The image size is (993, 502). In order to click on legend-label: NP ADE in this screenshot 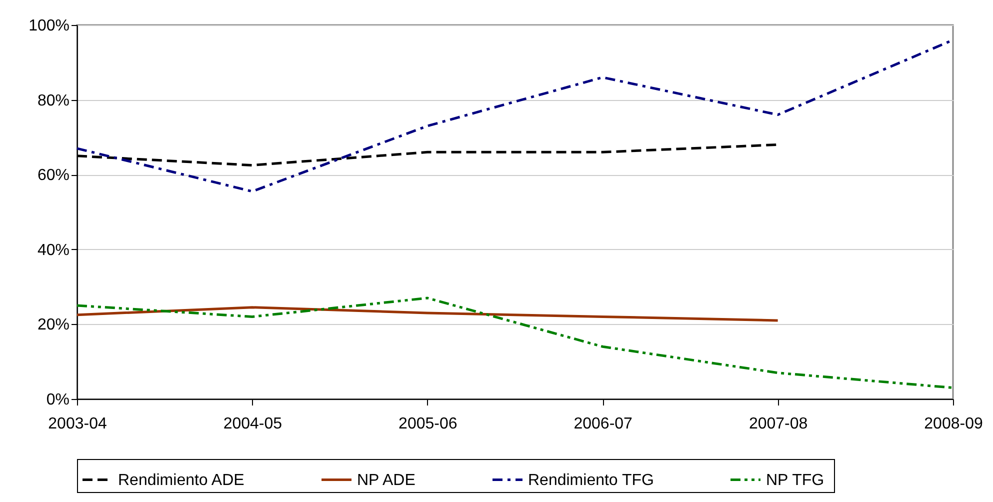, I will do `click(386, 480)`.